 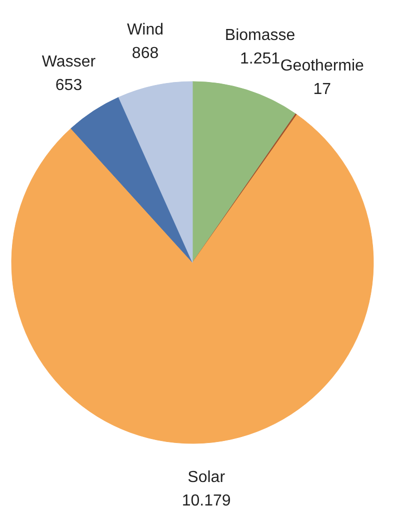 What do you see at coordinates (145, 30) in the screenshot?
I see `slice-label: Wind` at bounding box center [145, 30].